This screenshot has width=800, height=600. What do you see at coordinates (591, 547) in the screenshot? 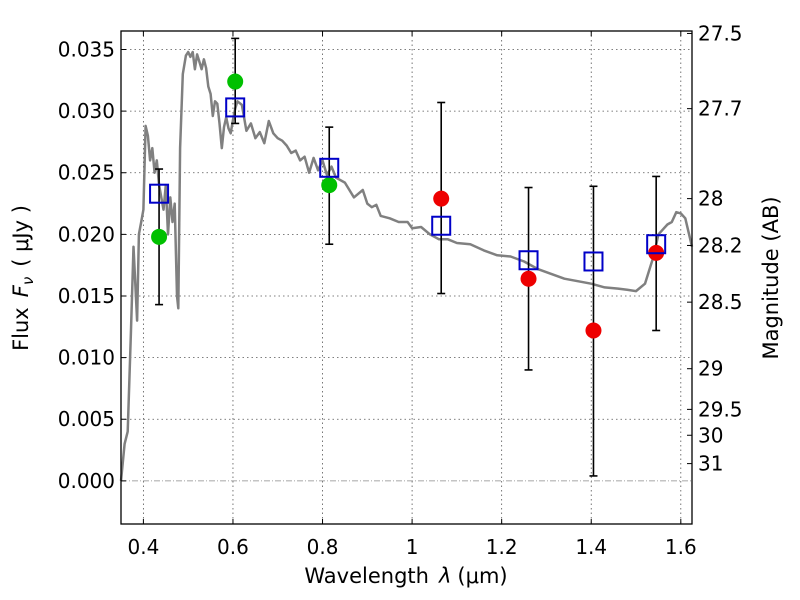
I see `x-tick-label: 1.4` at bounding box center [591, 547].